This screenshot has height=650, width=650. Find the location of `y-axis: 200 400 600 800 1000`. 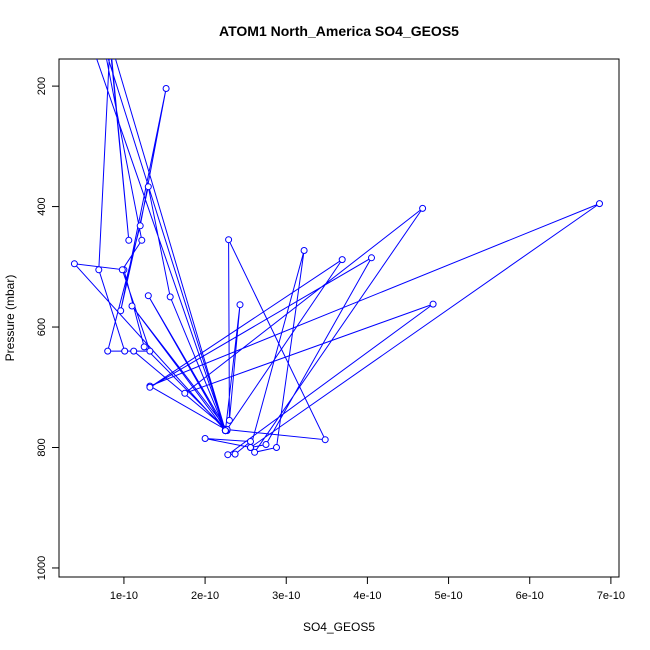

y-axis: 200 400 600 800 1000 is located at coordinates (47, 328).